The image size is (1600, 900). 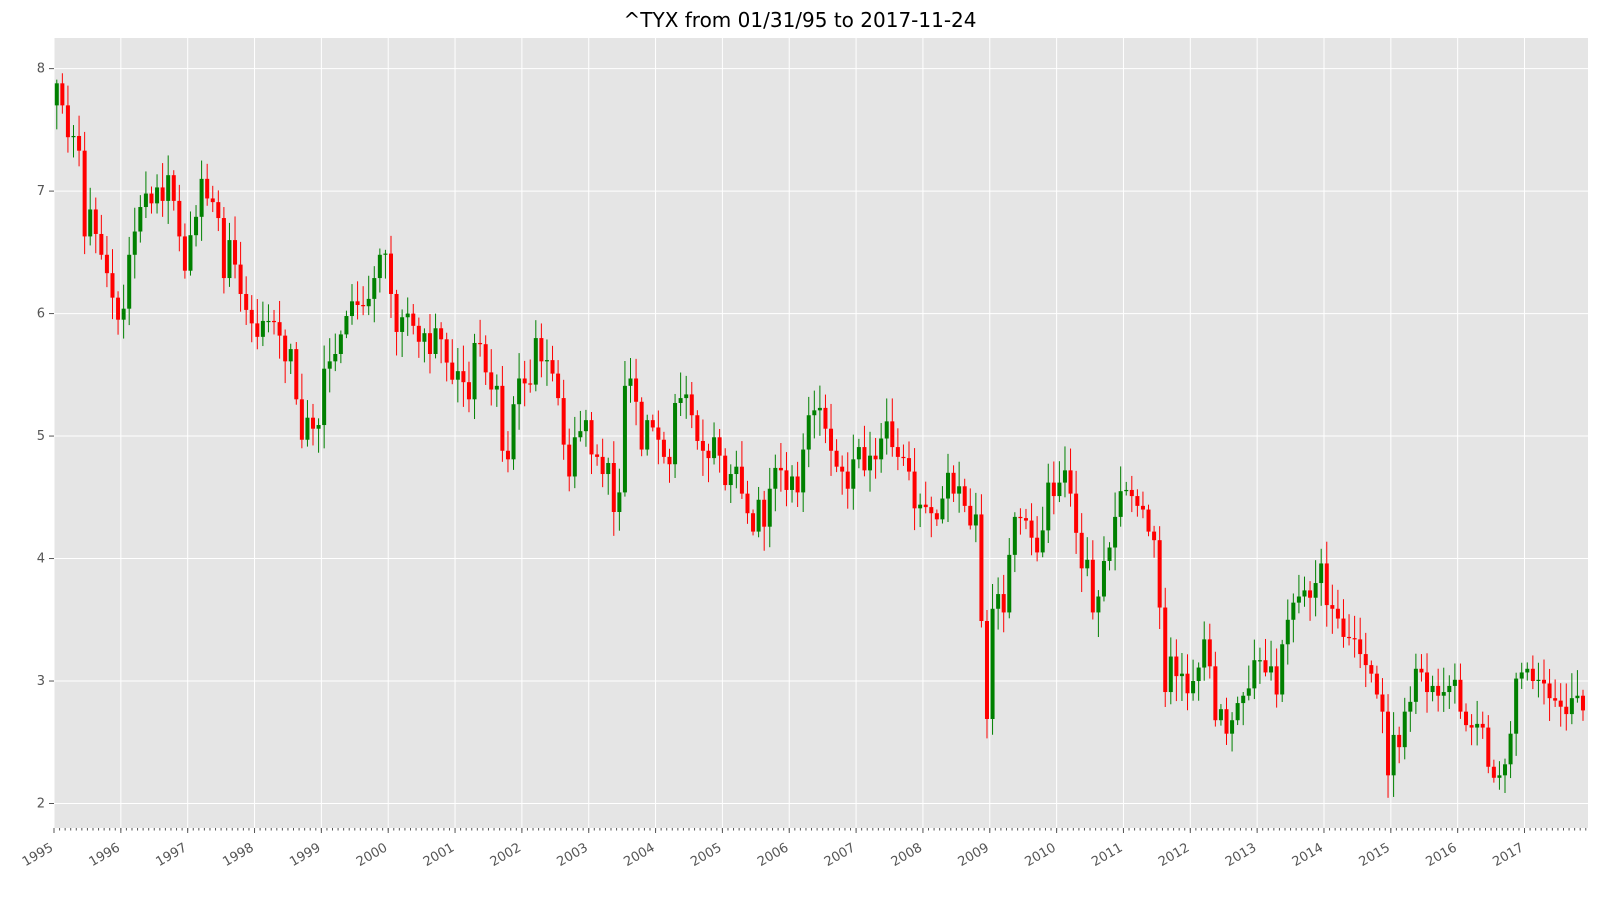 I want to click on x-tick-label: 2000, so click(x=372, y=855).